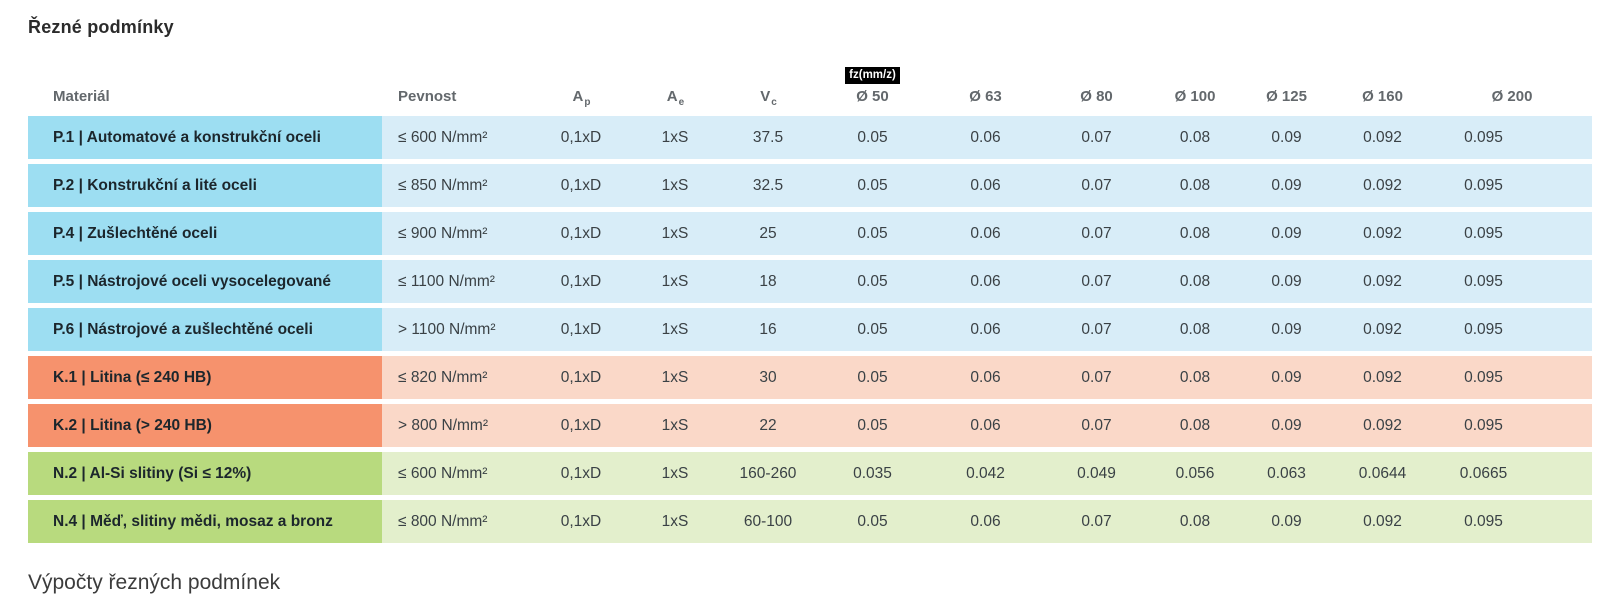 The image size is (1615, 601). I want to click on col-header-d160: Ø 160, so click(1382, 96).